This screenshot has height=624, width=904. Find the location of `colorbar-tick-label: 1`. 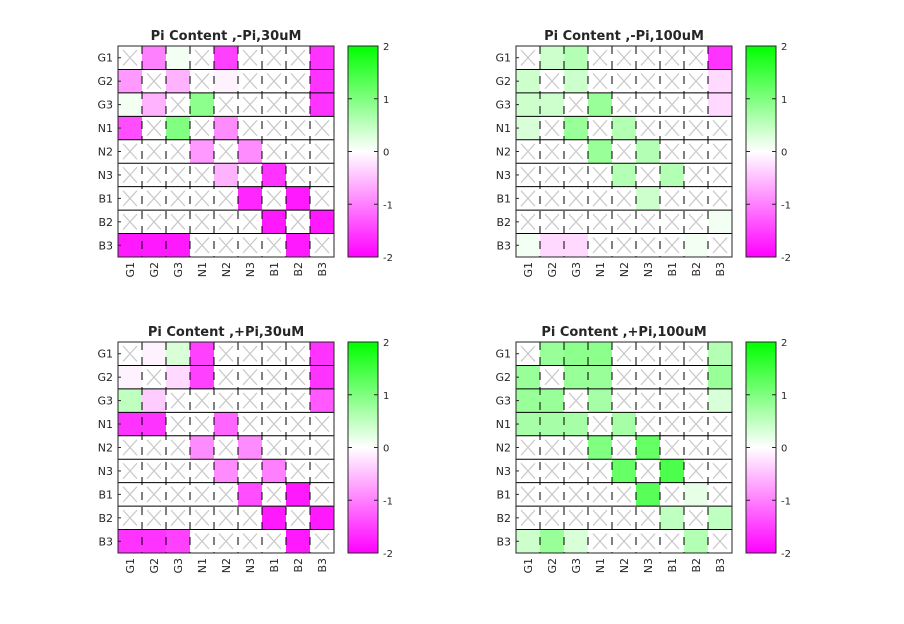

colorbar-tick-label: 1 is located at coordinates (784, 396).